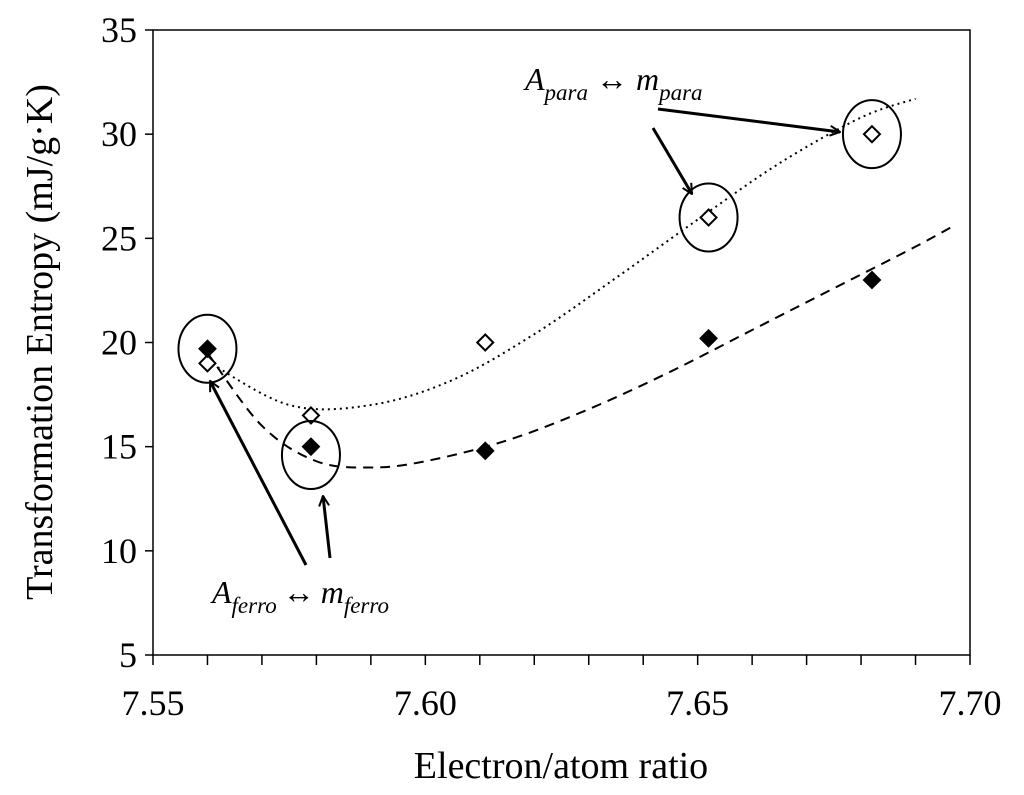 The height and width of the screenshot is (795, 1024). What do you see at coordinates (697, 703) in the screenshot?
I see `x-tick-label: 7.65` at bounding box center [697, 703].